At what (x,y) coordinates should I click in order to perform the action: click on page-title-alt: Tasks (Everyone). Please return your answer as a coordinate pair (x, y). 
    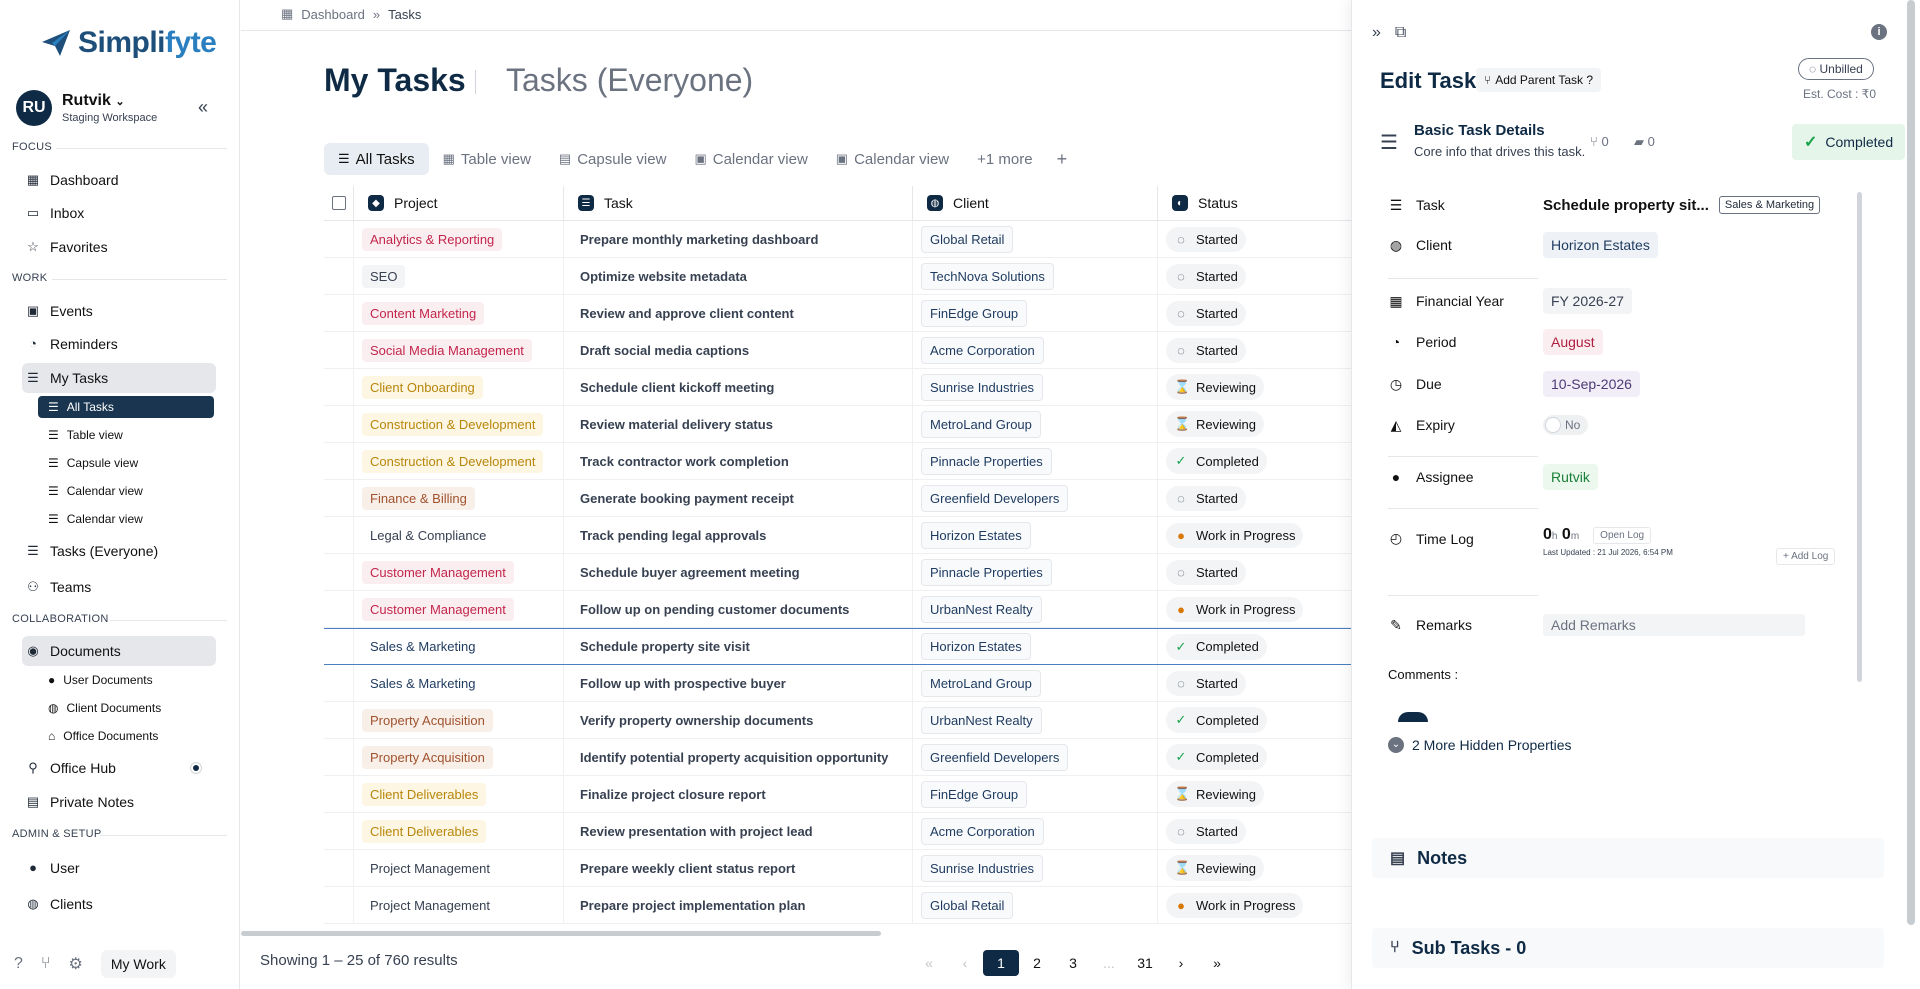
    Looking at the image, I should click on (630, 80).